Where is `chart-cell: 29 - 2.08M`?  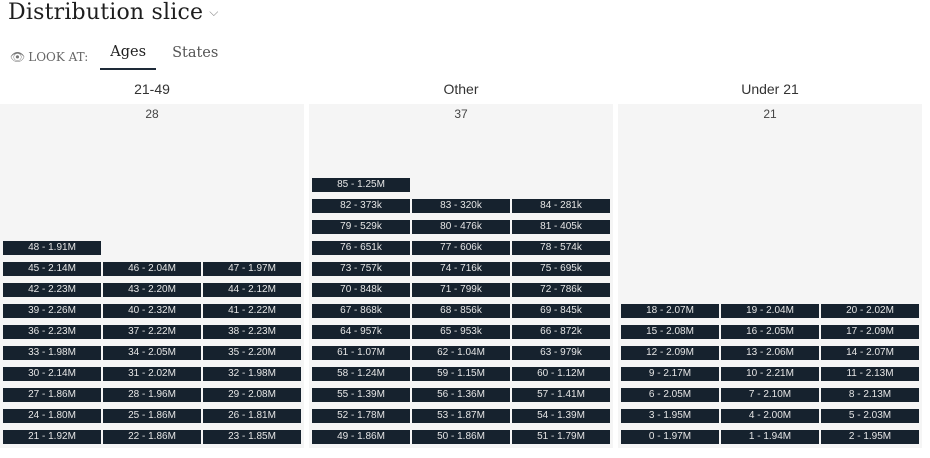 chart-cell: 29 - 2.08M is located at coordinates (252, 395).